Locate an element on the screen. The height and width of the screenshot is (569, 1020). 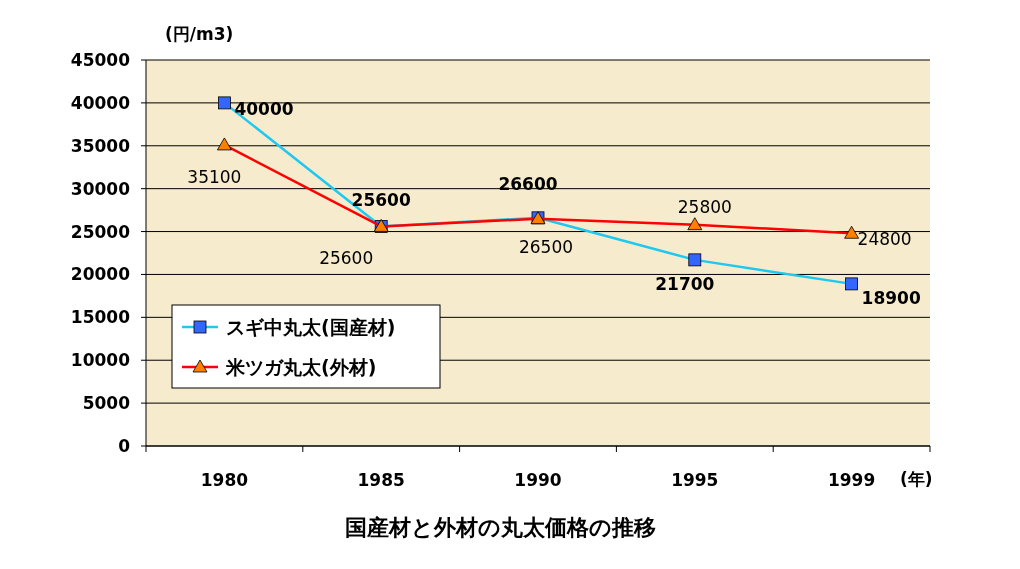
y-tick-label: 35000 is located at coordinates (100, 145).